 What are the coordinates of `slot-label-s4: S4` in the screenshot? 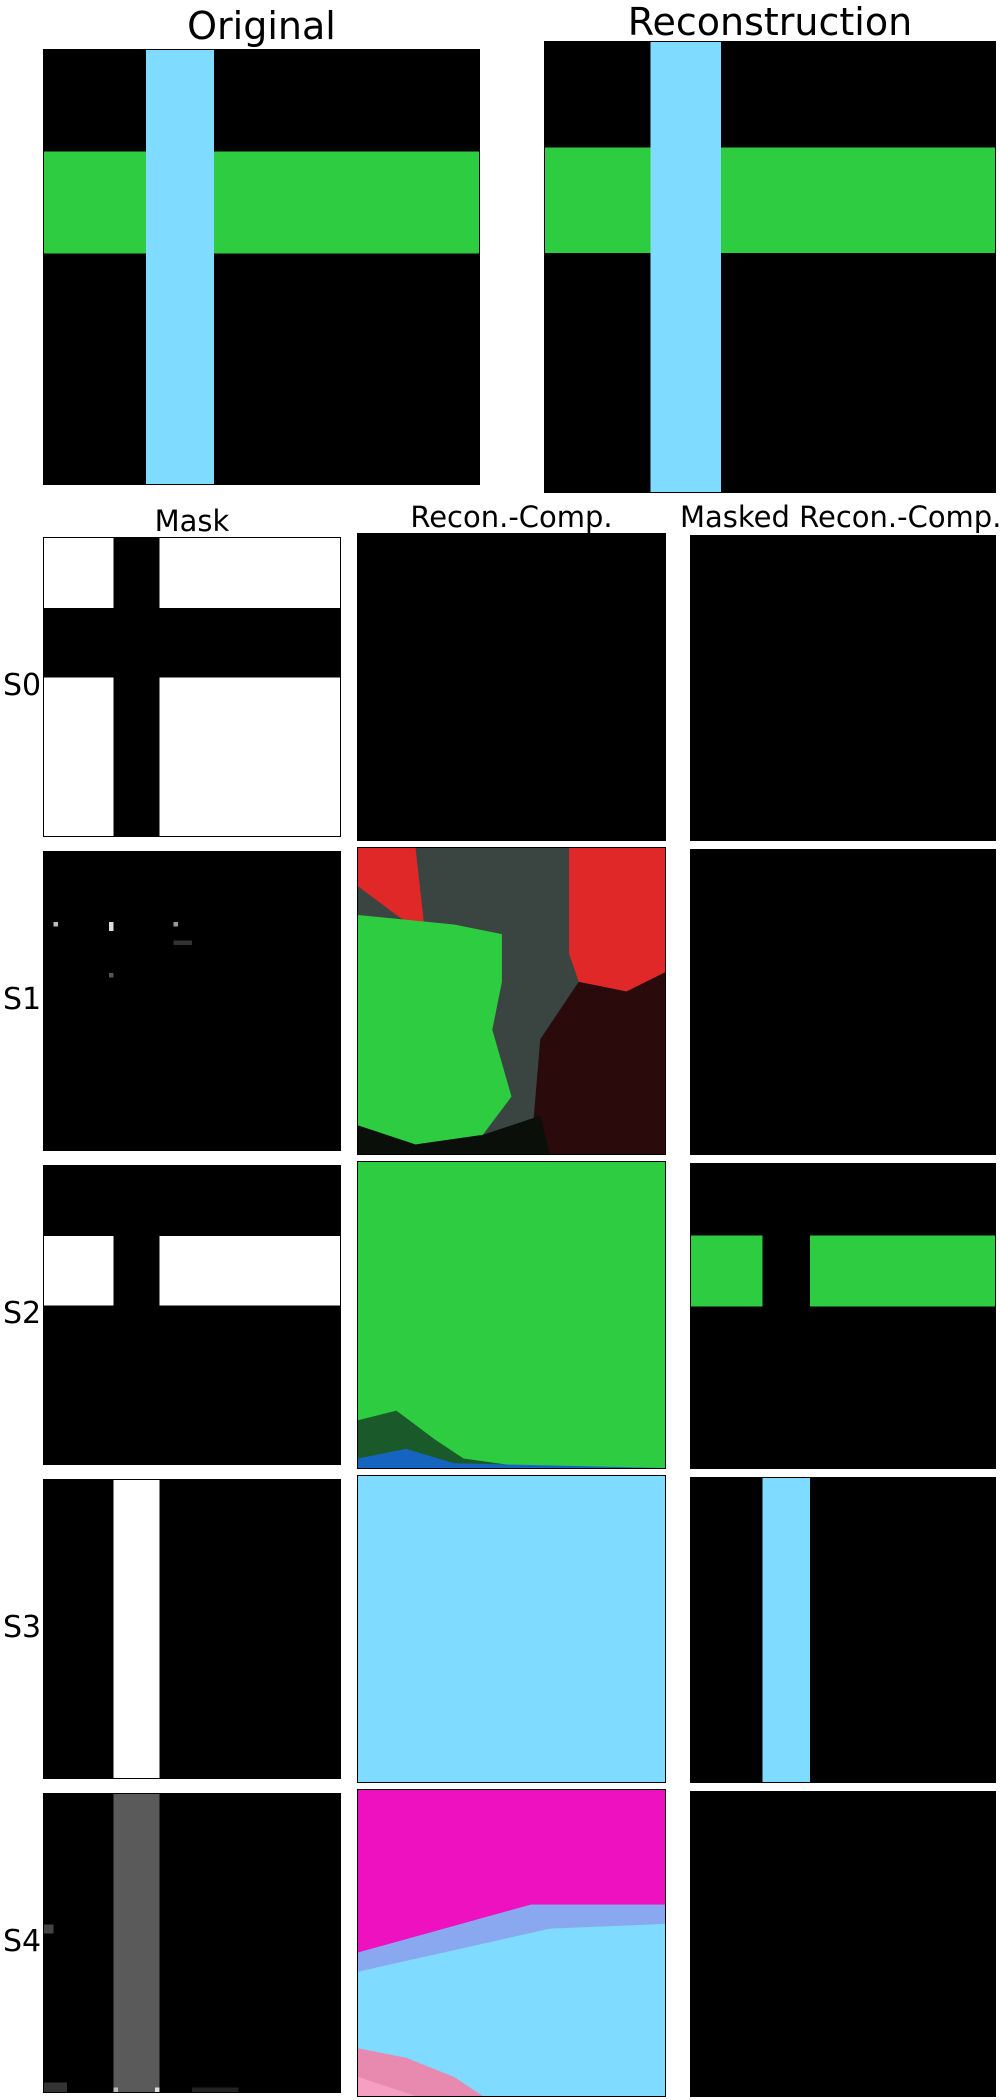 It's located at (22, 1941).